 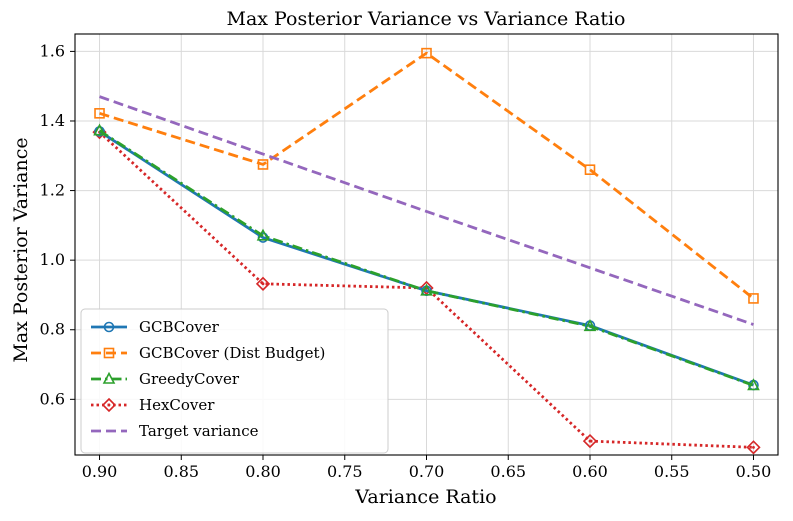 I want to click on x-axis-label: Variance Ratio, so click(x=425, y=497).